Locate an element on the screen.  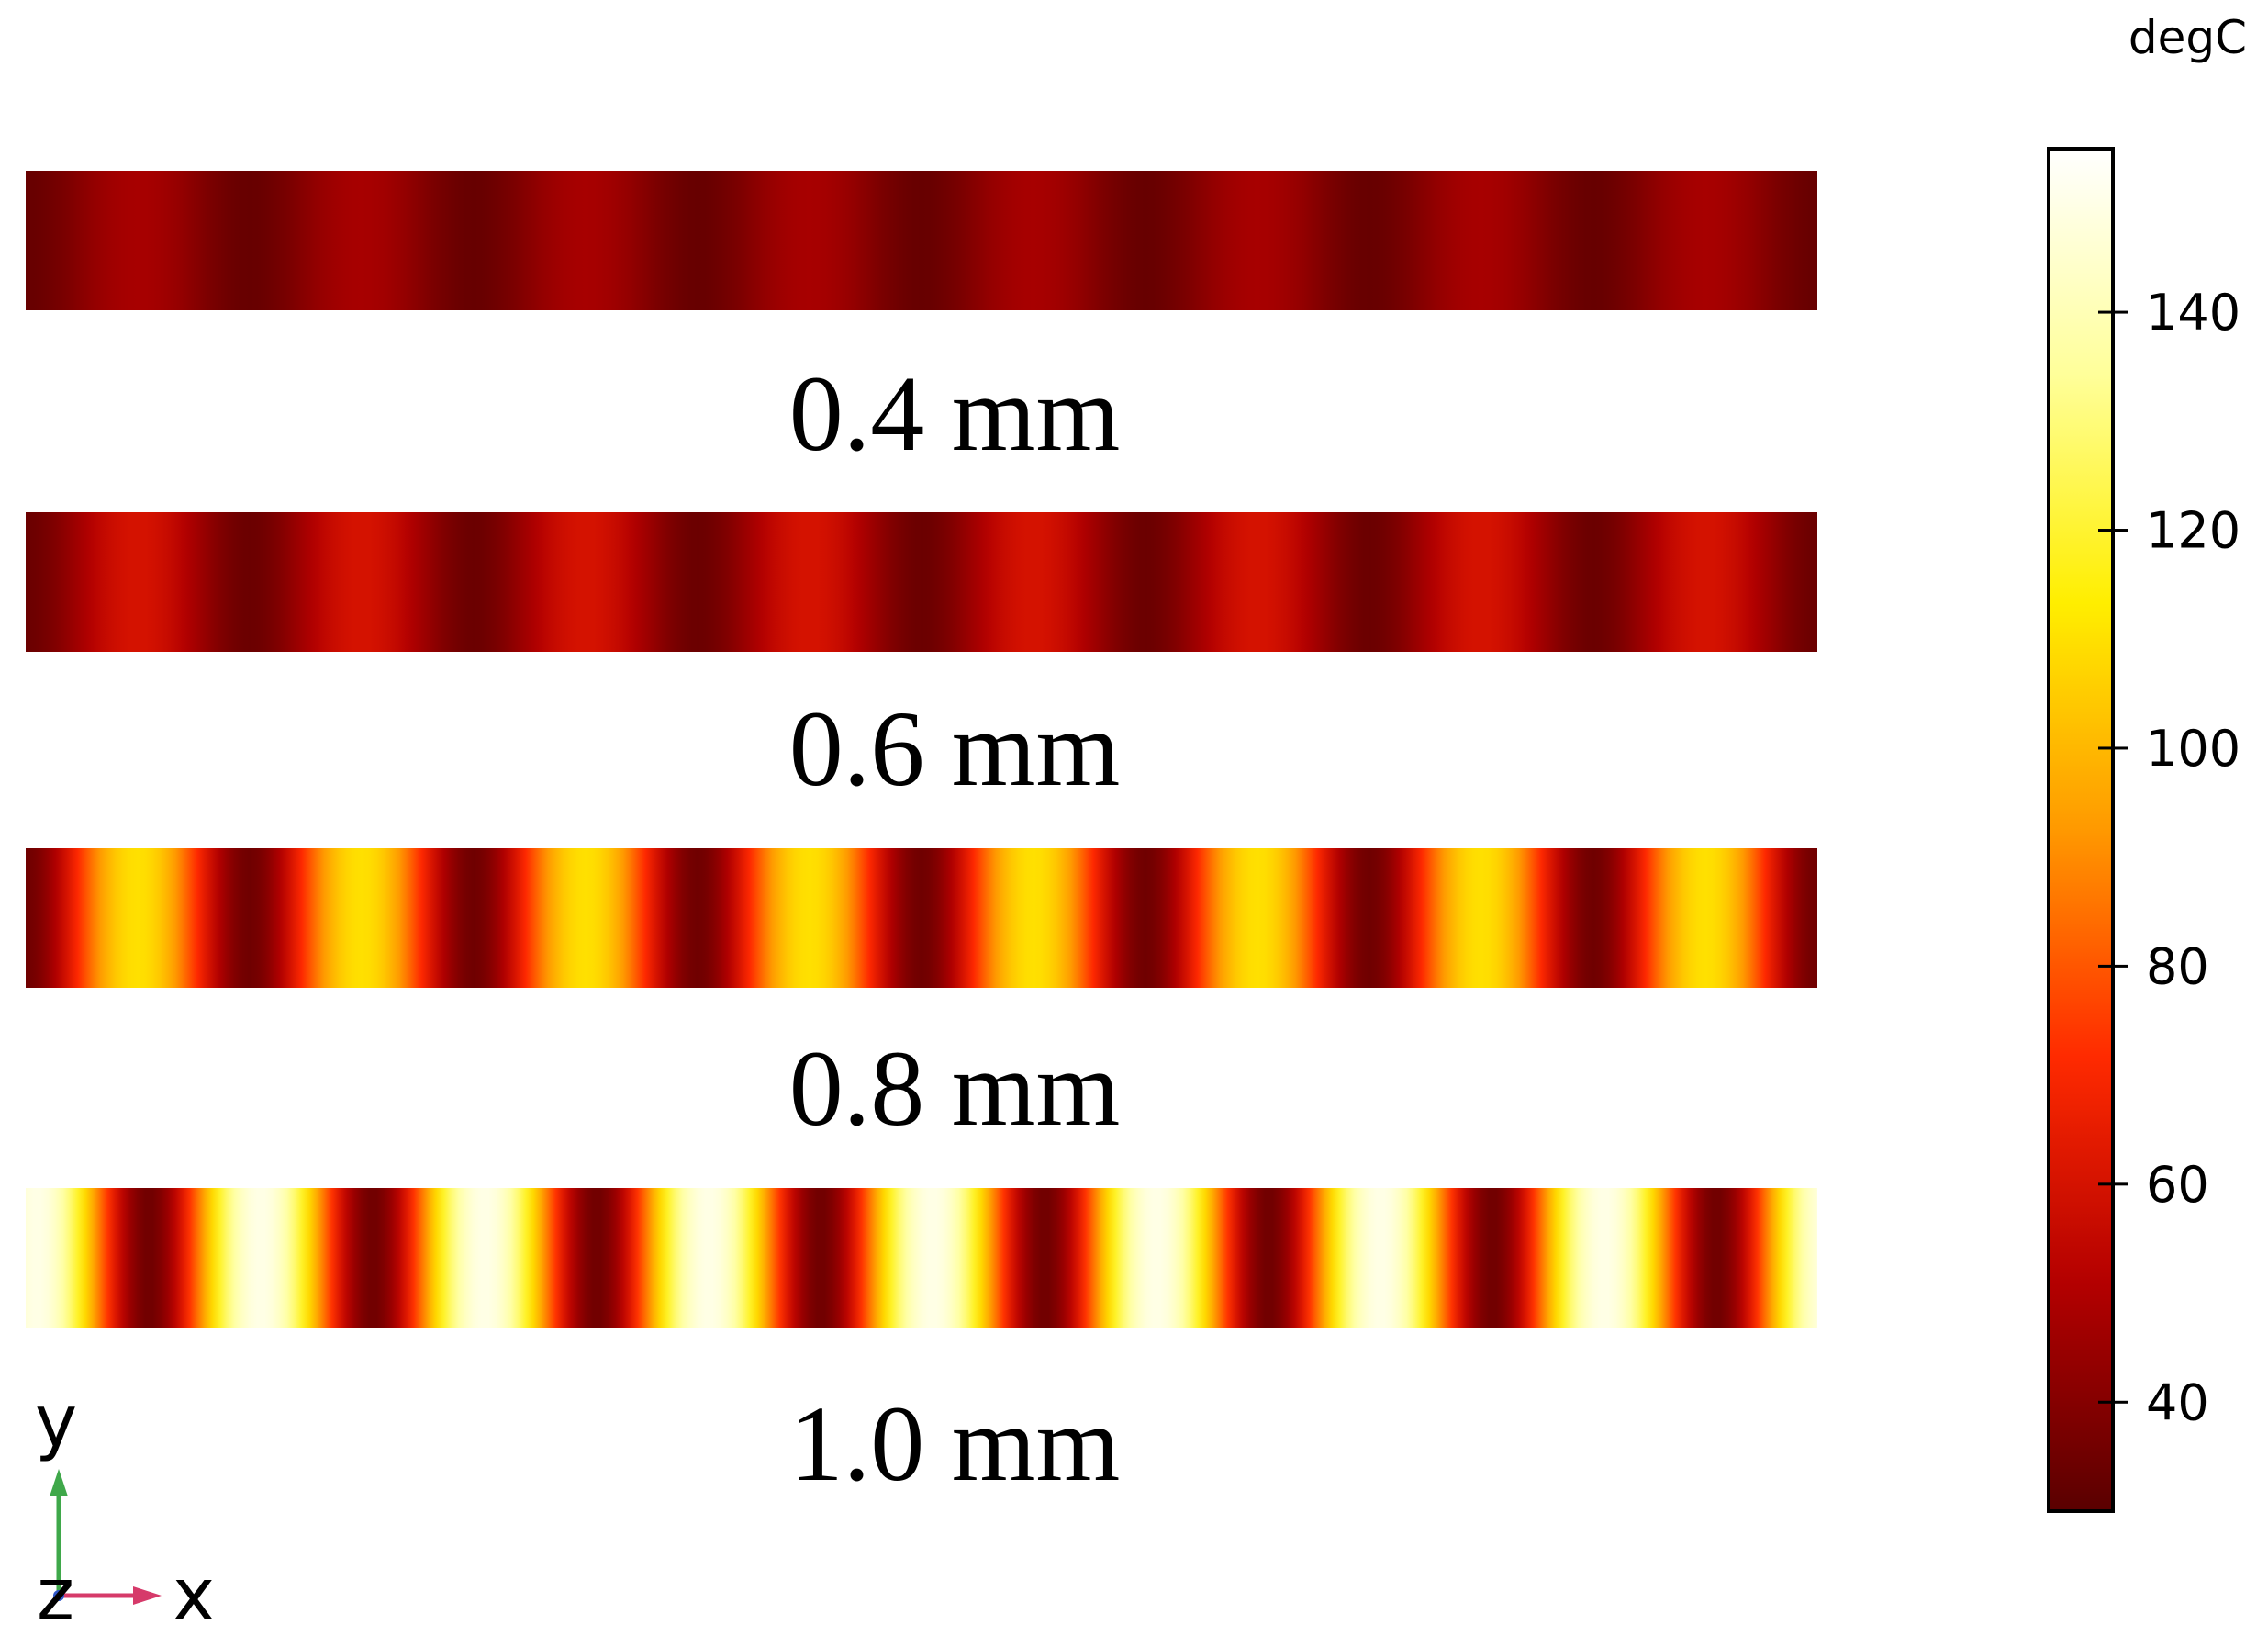
case-label: 0.8 mm is located at coordinates (955, 1088).